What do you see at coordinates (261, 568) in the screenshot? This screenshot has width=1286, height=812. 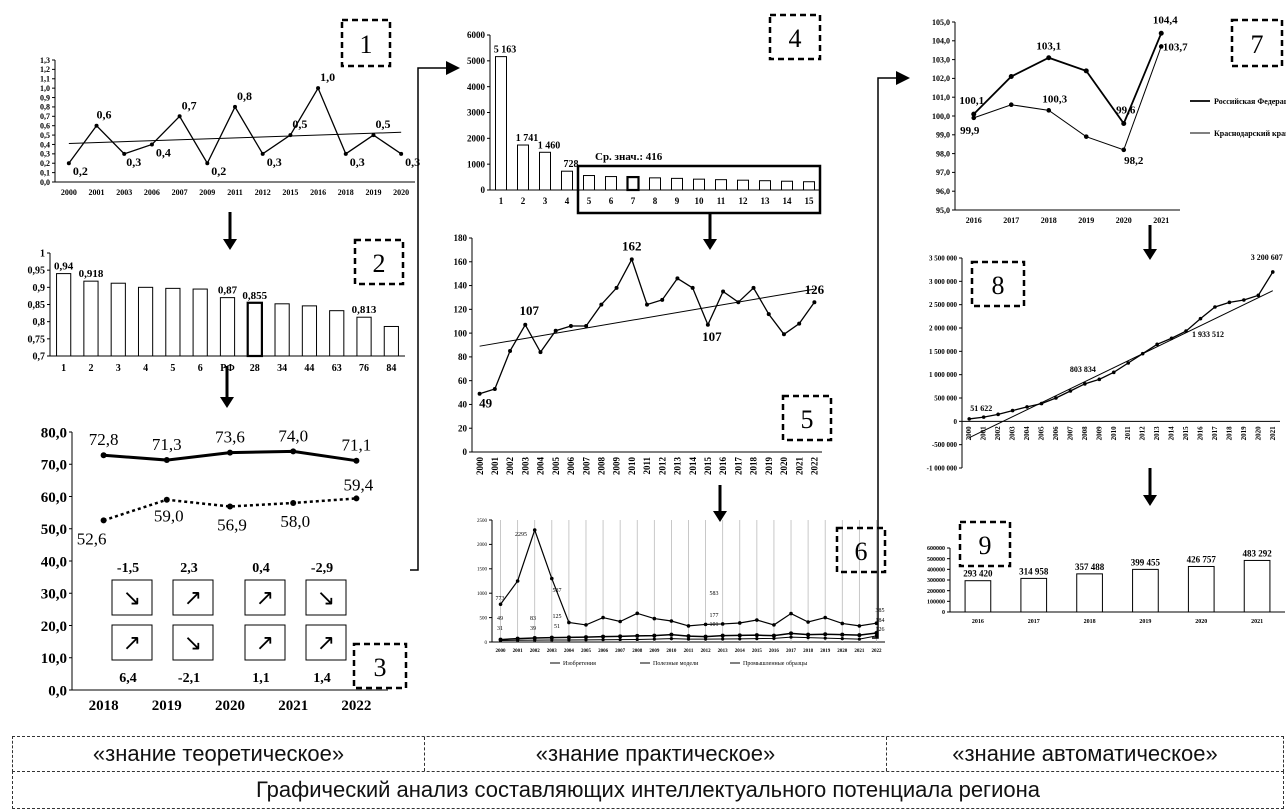 I see `change-label: 0,4` at bounding box center [261, 568].